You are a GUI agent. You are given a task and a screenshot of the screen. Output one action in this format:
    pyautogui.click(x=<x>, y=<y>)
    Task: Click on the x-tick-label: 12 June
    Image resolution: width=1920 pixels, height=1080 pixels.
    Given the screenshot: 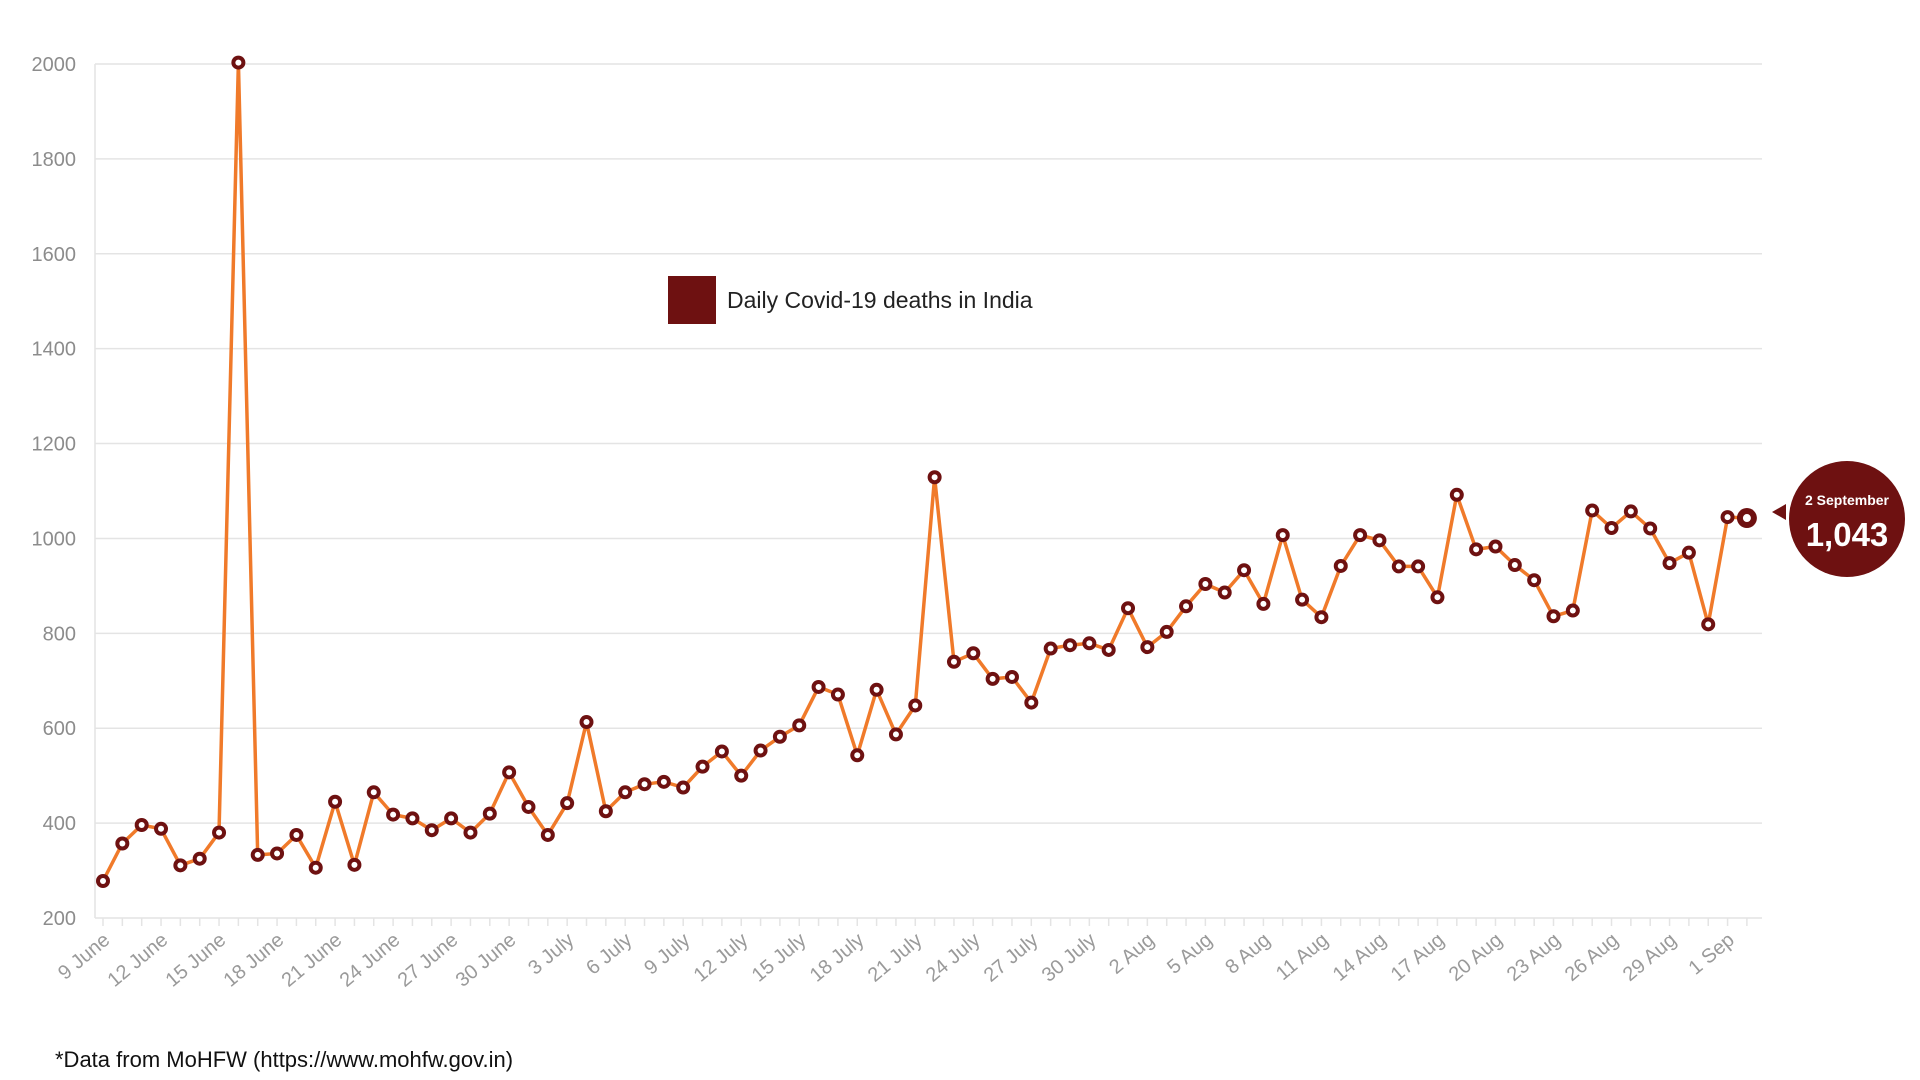 What is the action you would take?
    pyautogui.click(x=138, y=960)
    